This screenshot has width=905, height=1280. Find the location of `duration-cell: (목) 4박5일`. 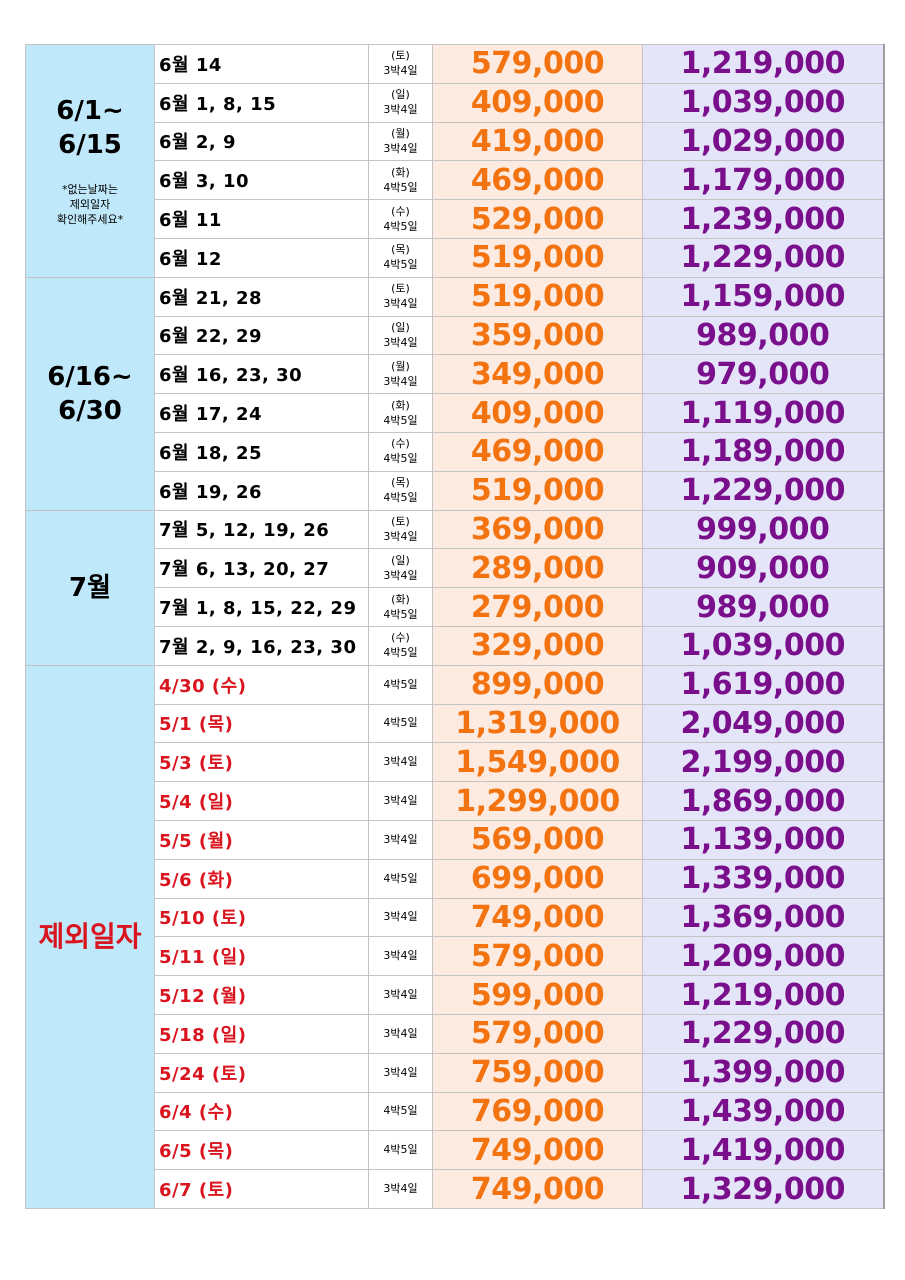

duration-cell: (목) 4박5일 is located at coordinates (400, 490).